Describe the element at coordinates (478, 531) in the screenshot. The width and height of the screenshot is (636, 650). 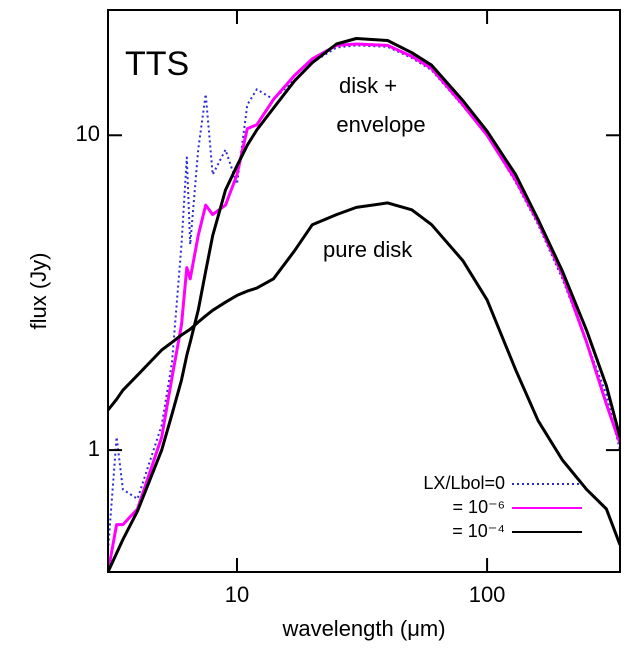
I see `legend-label: = 10⁻⁴` at that location.